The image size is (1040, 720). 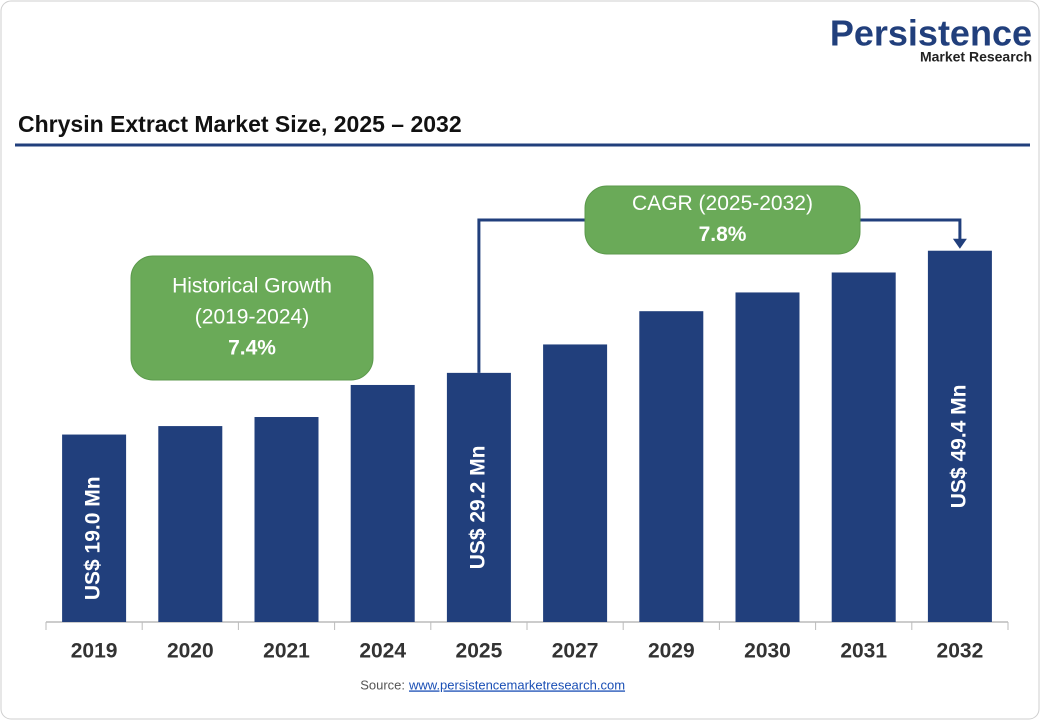 What do you see at coordinates (382, 684) in the screenshot?
I see `source-label: Source:` at bounding box center [382, 684].